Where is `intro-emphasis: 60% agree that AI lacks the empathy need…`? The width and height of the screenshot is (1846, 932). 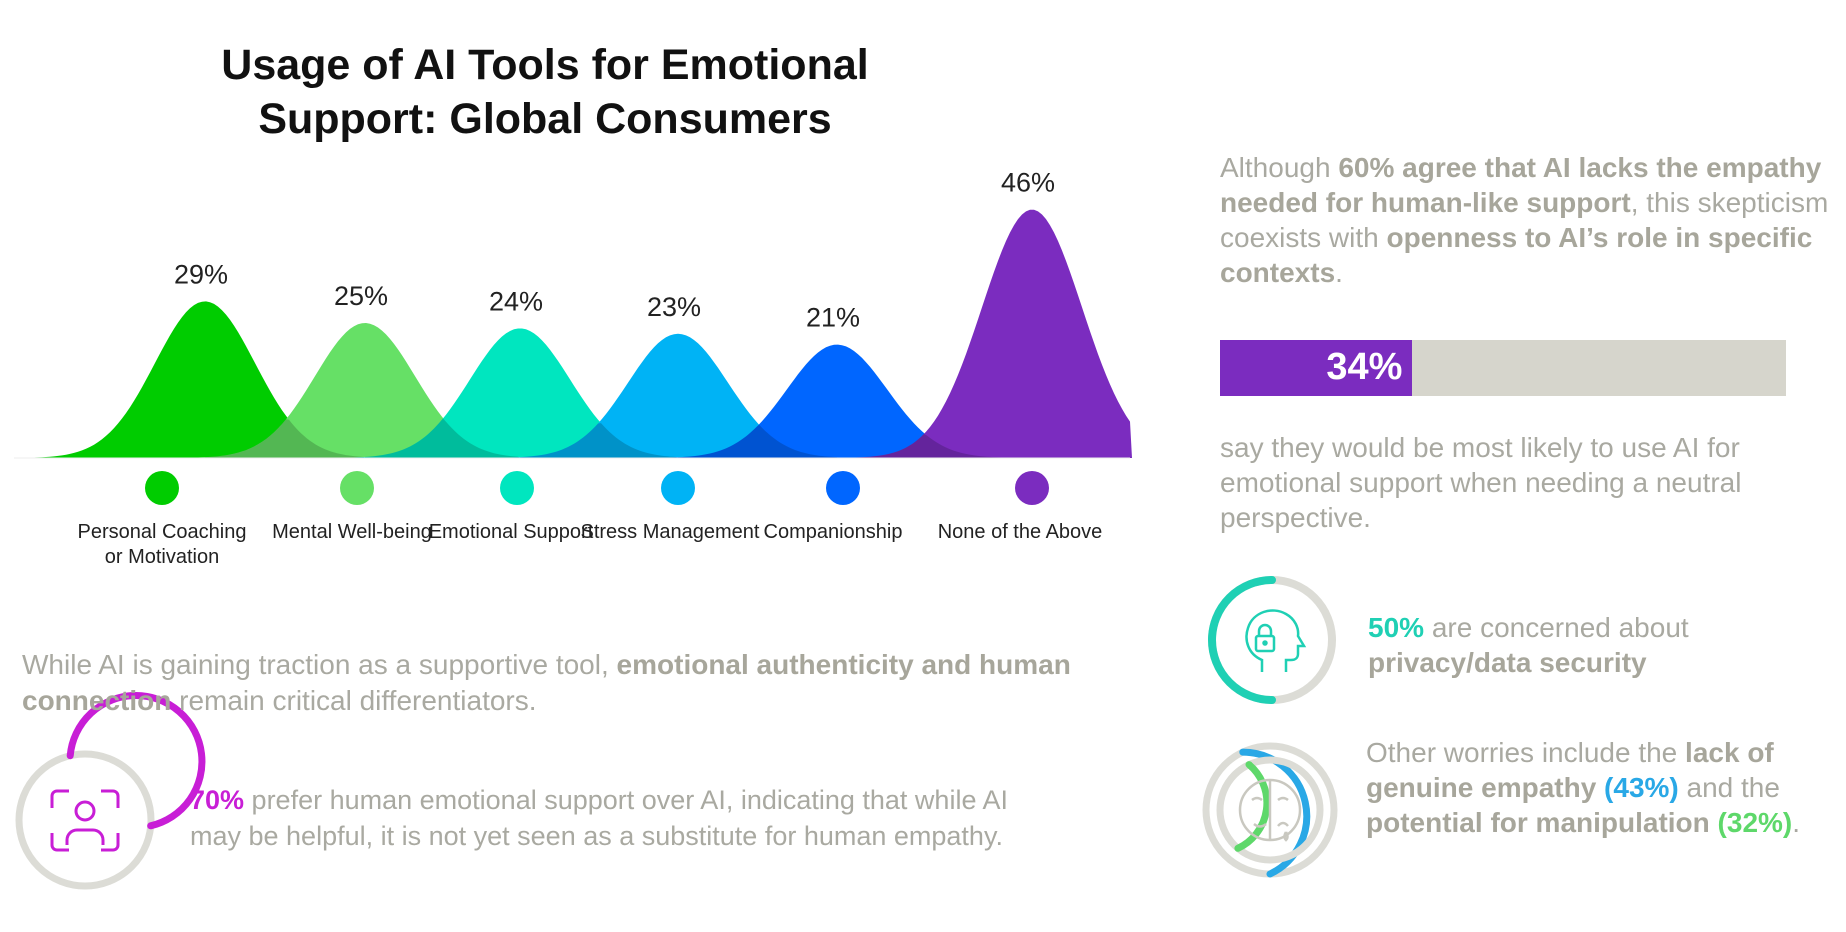 intro-emphasis: 60% agree that AI lacks the empathy need… is located at coordinates (1521, 185).